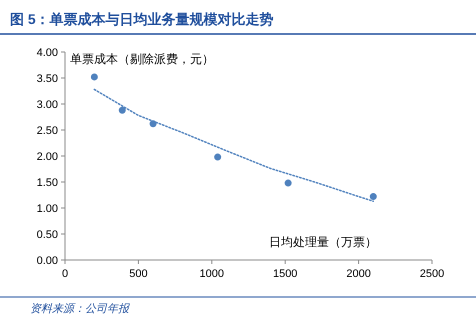 The height and width of the screenshot is (323, 476). I want to click on y-tick-label: 2.50, so click(47, 131).